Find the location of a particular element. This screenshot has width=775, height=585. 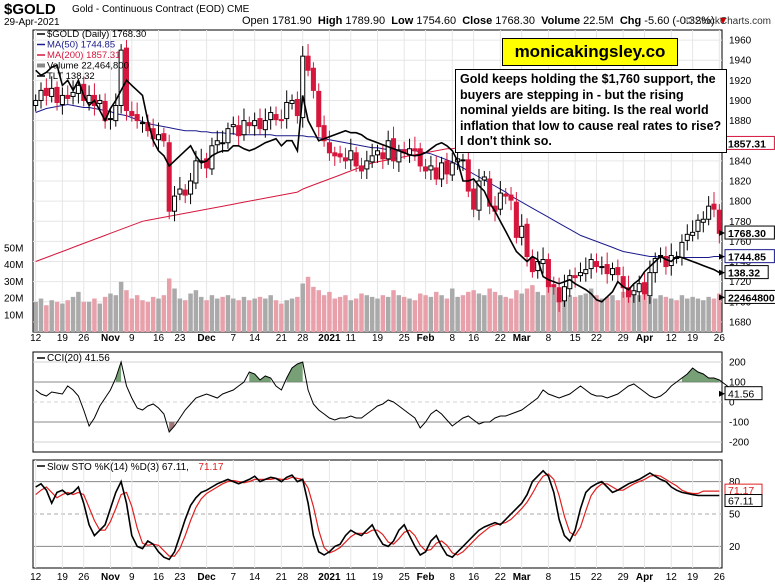

value-pointer-icon is located at coordinates (722, 297).